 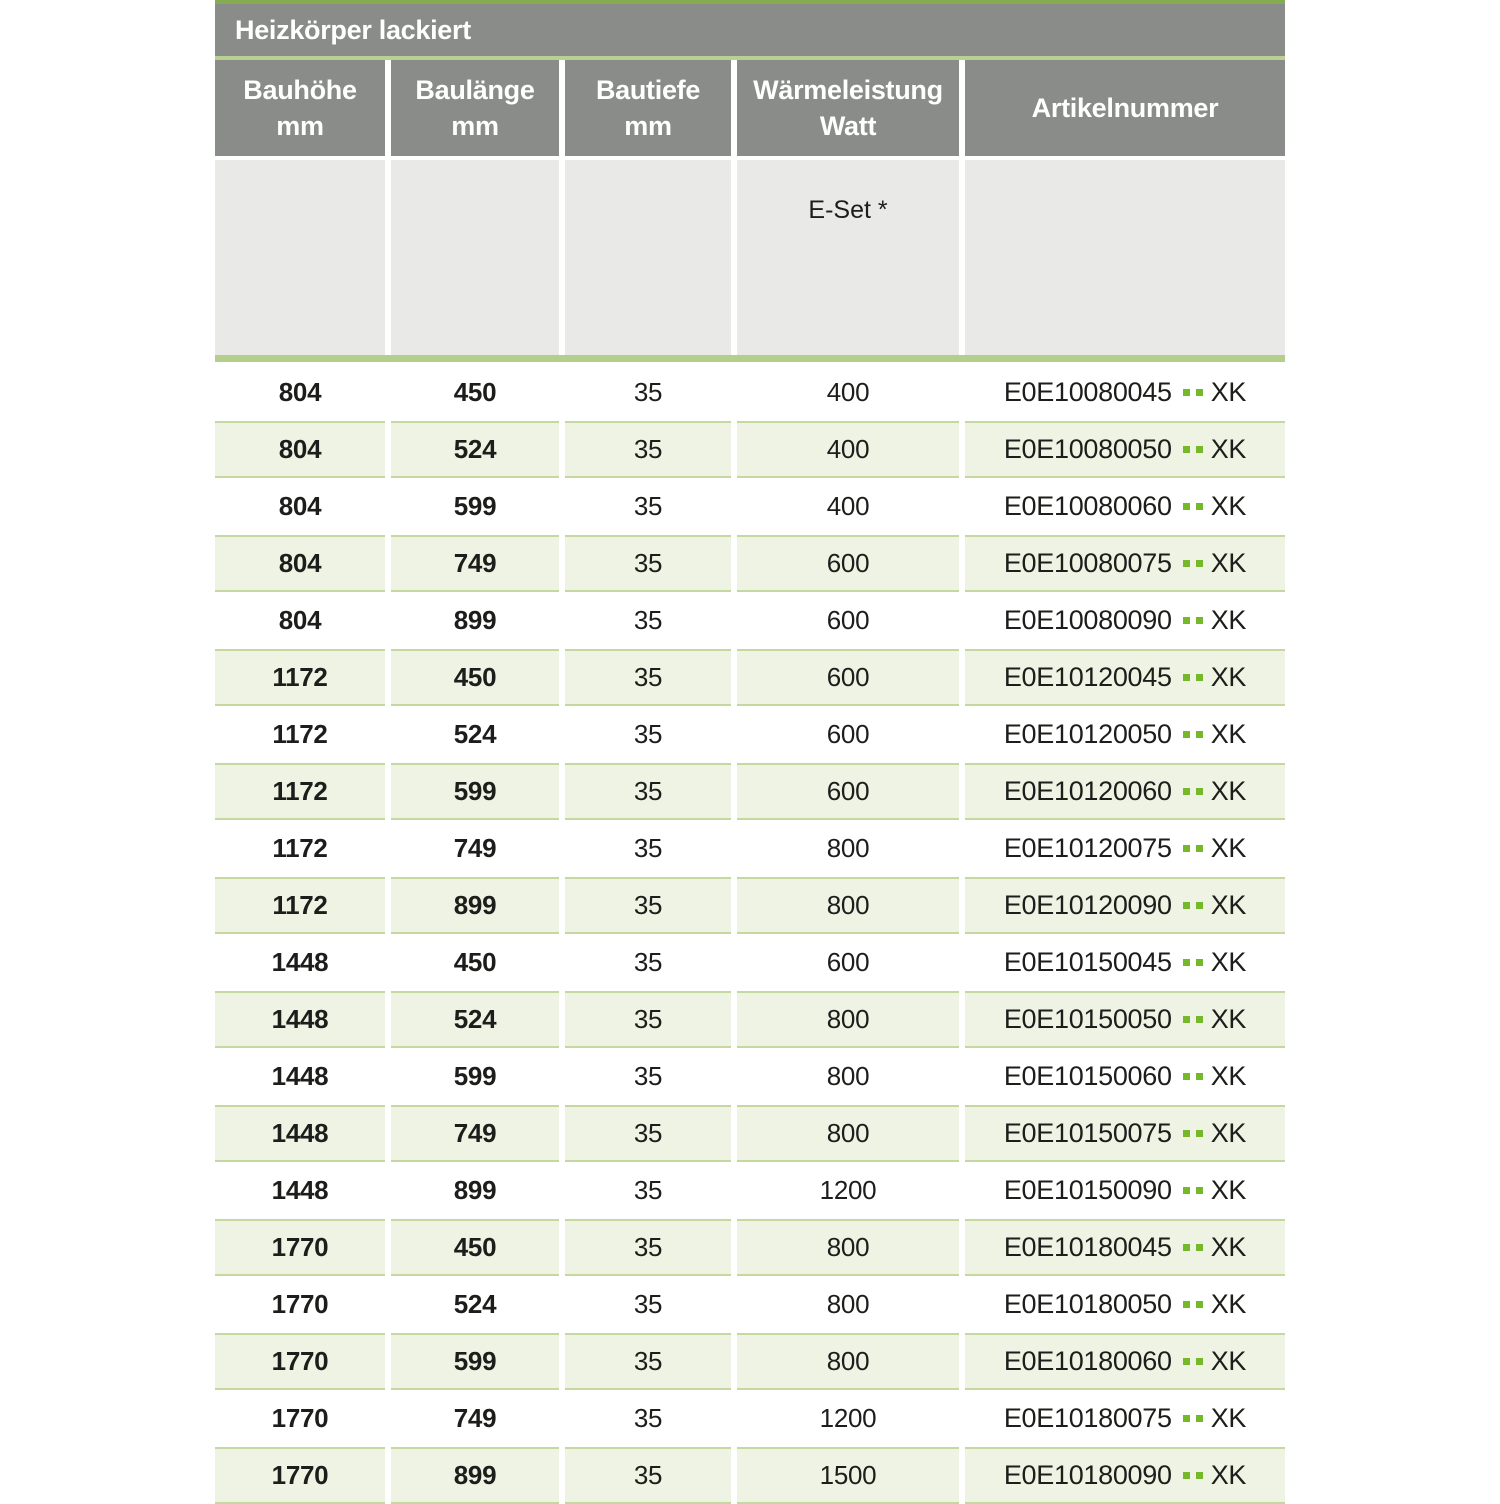 I want to click on artikelnummer-prefix: E0E10180075, so click(x=1087, y=1418).